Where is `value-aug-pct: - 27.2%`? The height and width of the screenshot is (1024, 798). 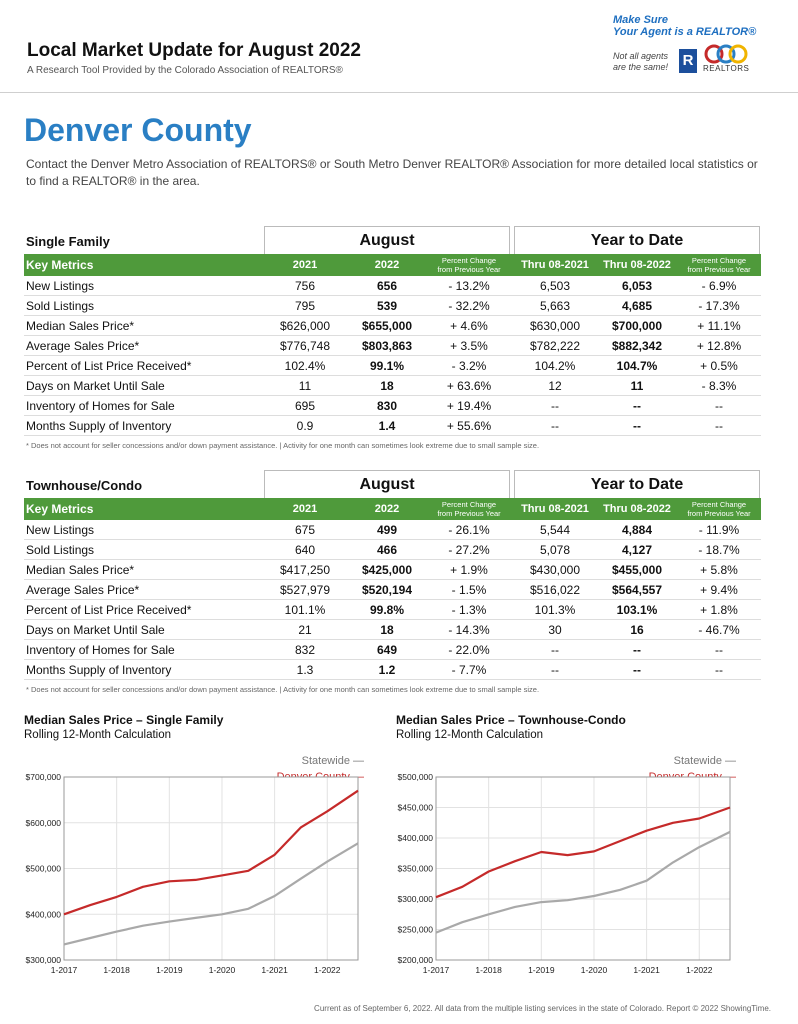
value-aug-pct: - 27.2% is located at coordinates (469, 550).